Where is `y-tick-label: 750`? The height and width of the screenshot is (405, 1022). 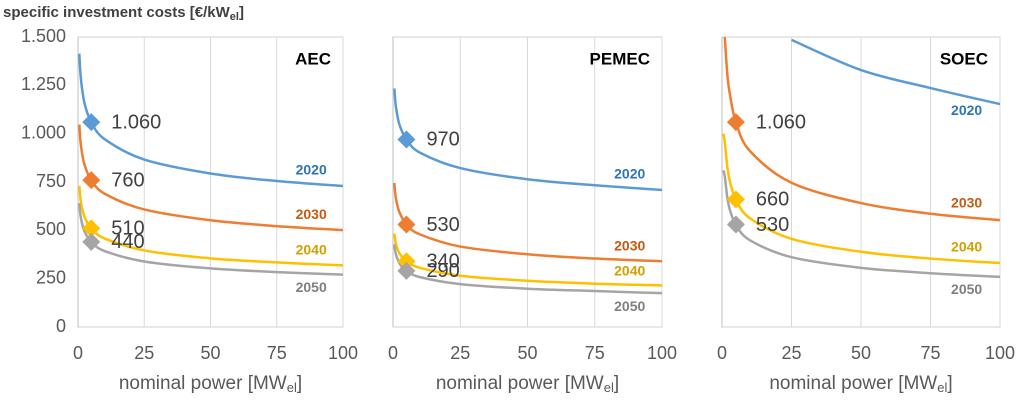 y-tick-label: 750 is located at coordinates (51, 181).